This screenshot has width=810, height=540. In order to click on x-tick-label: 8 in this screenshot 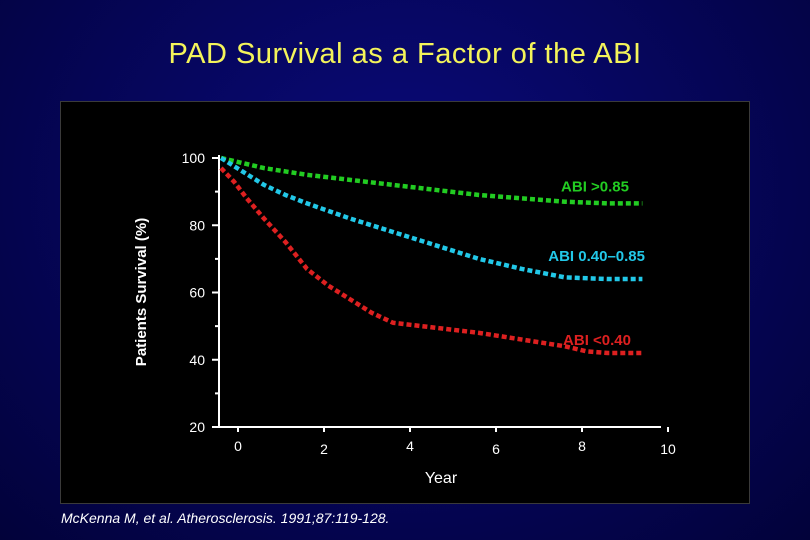, I will do `click(582, 446)`.